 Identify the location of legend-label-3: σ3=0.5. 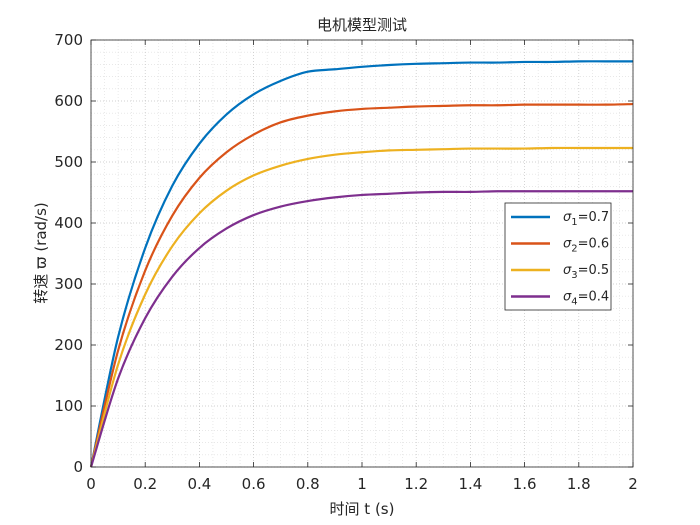
(586, 272).